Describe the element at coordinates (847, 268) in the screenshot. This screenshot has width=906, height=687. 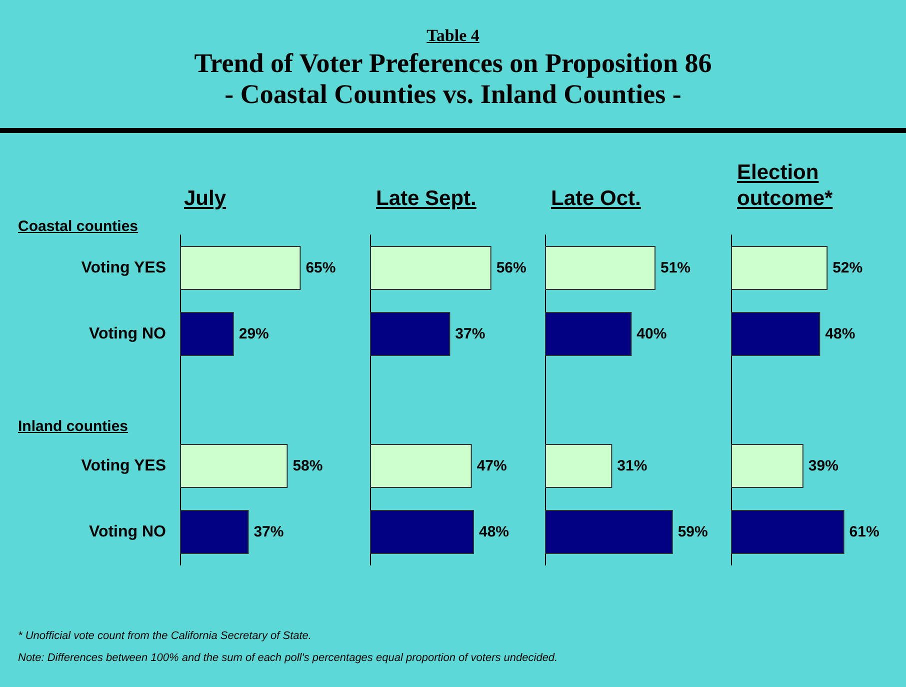
I see `data-label: 52%` at that location.